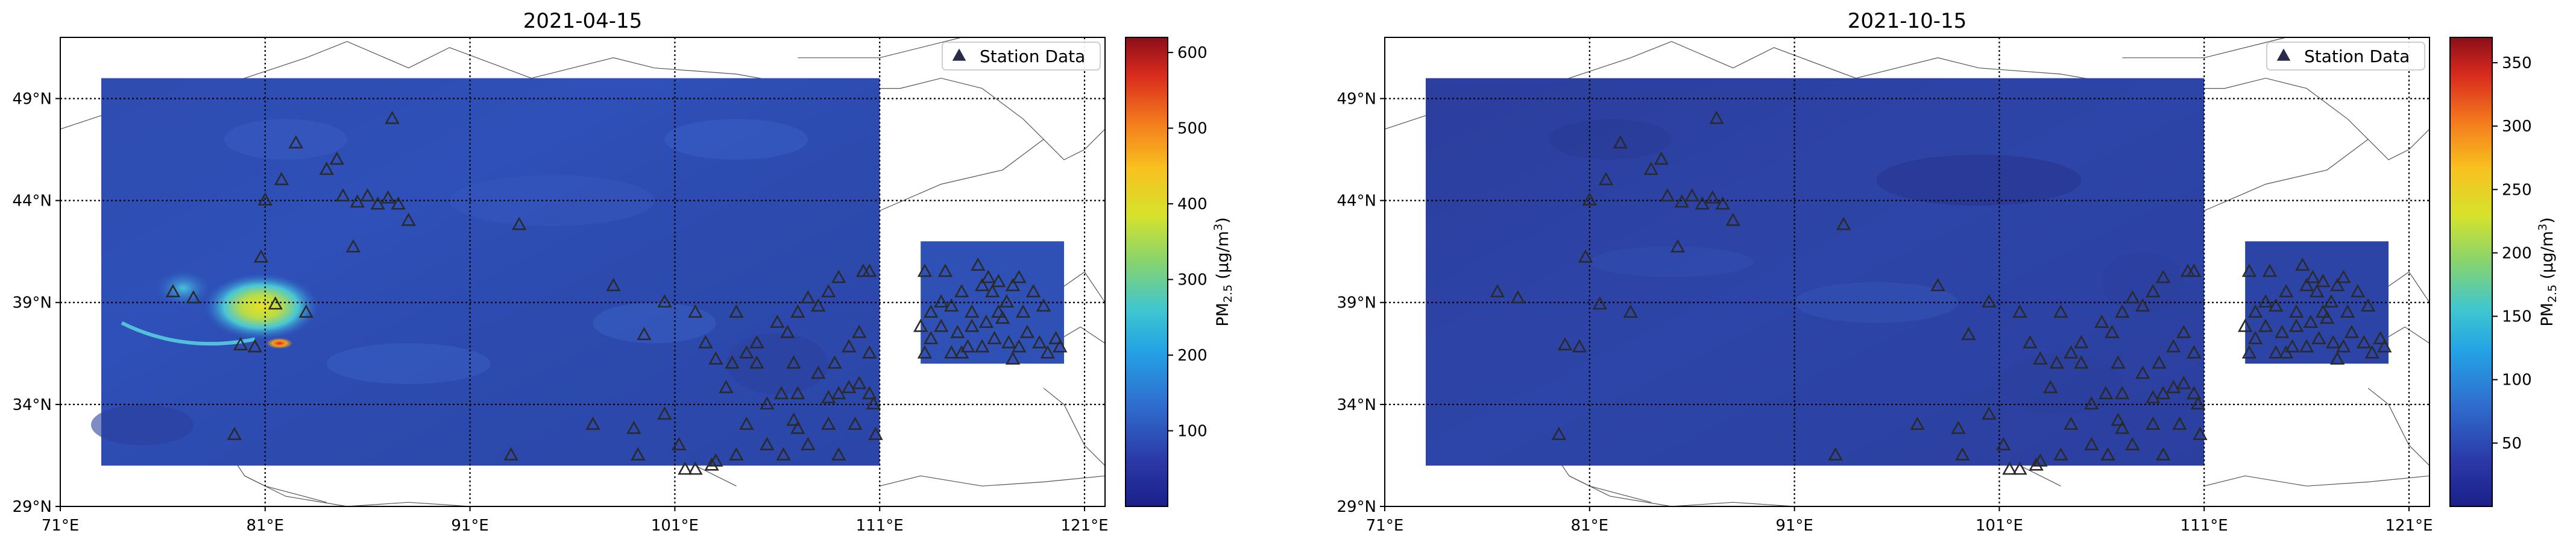  I want to click on pollution-band, so click(188, 333).